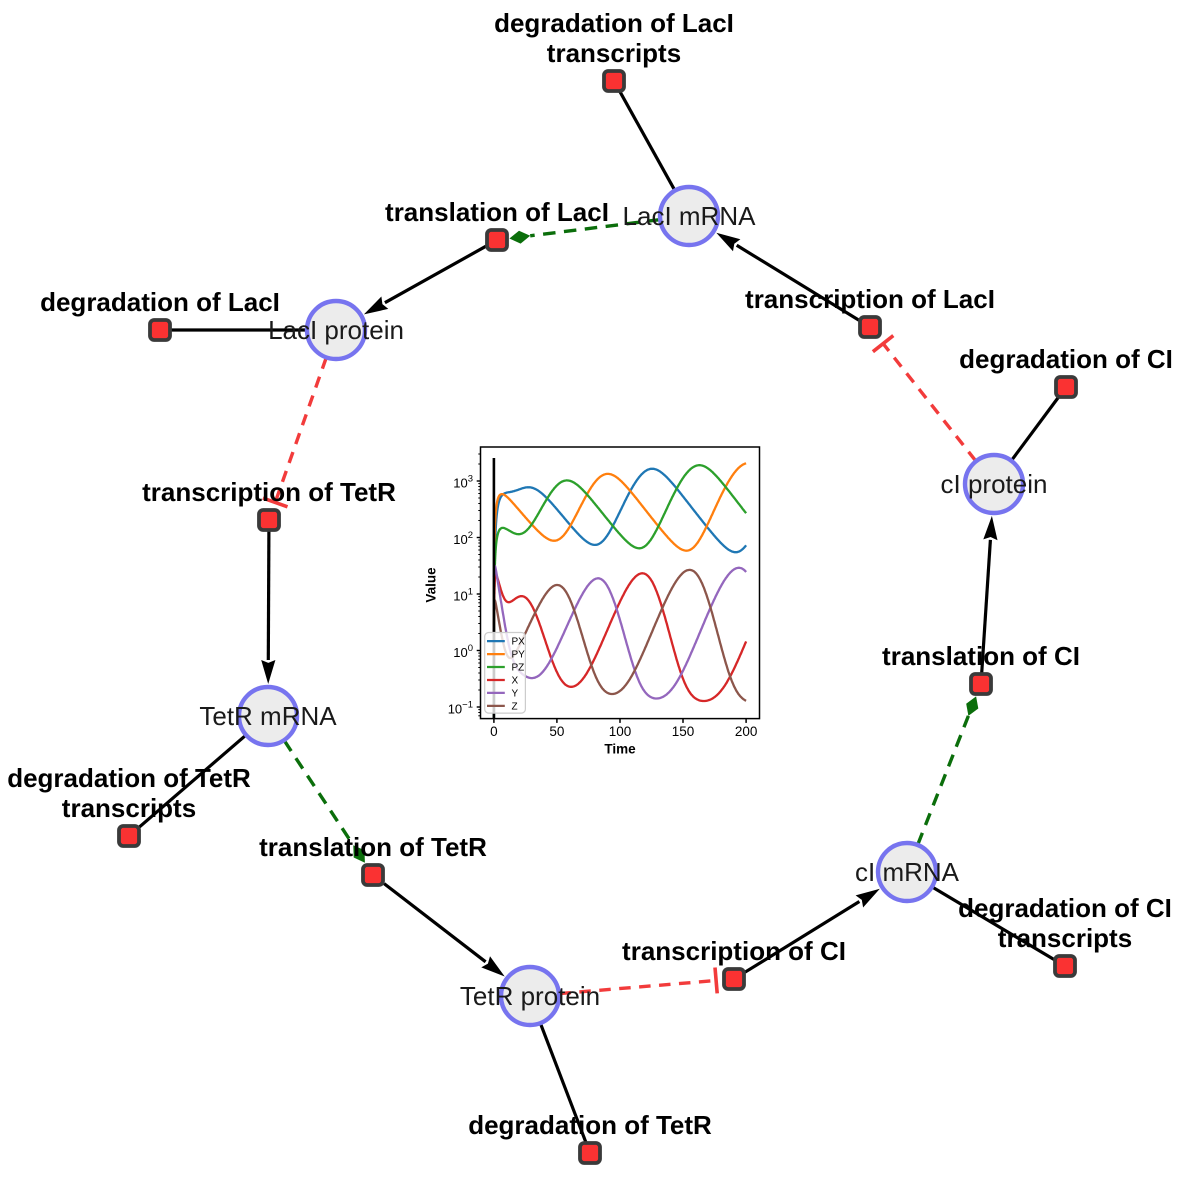 This screenshot has width=1189, height=1200. Describe the element at coordinates (515, 694) in the screenshot. I see `svg-text: Y` at that location.